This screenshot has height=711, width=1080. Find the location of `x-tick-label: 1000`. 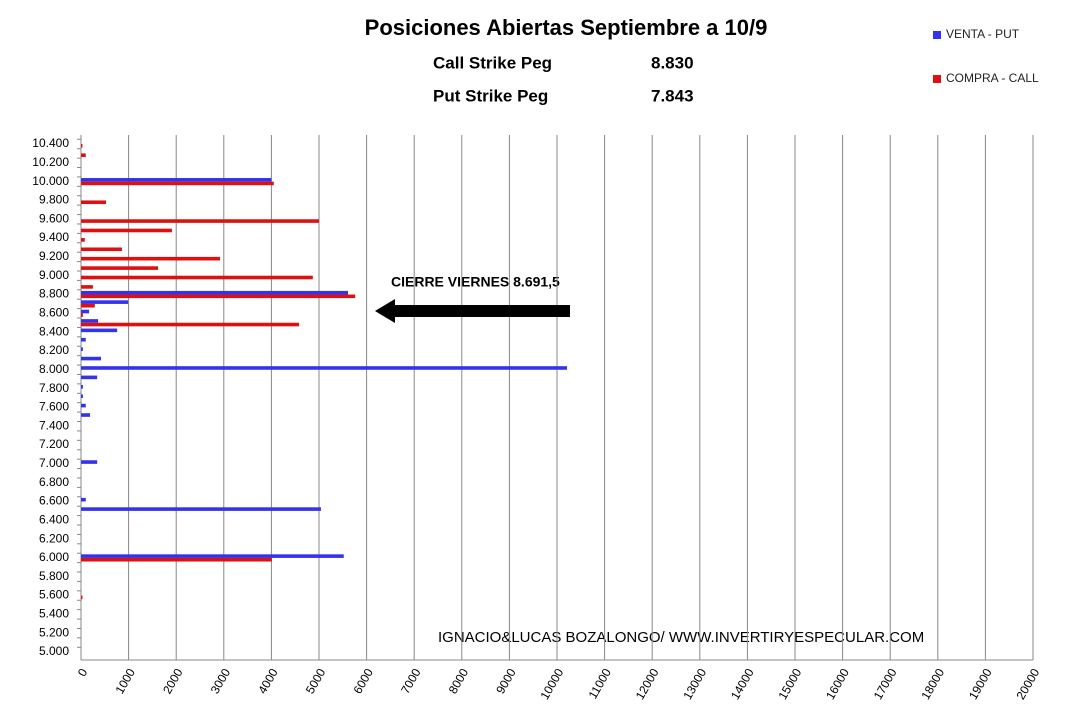

x-tick-label: 1000 is located at coordinates (125, 681).